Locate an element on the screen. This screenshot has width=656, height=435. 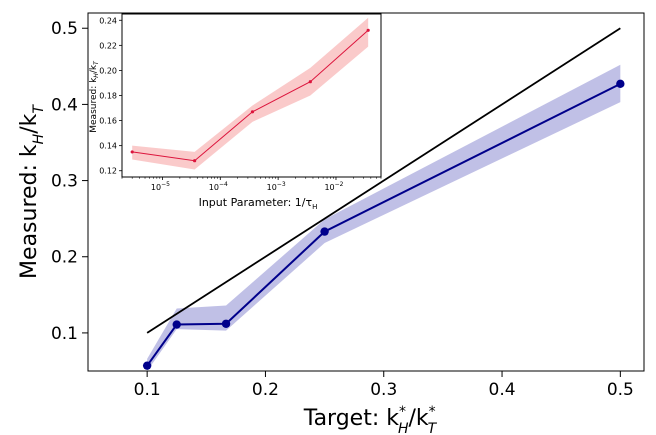
main-y-tick-label: 0.3 is located at coordinates (64, 182).